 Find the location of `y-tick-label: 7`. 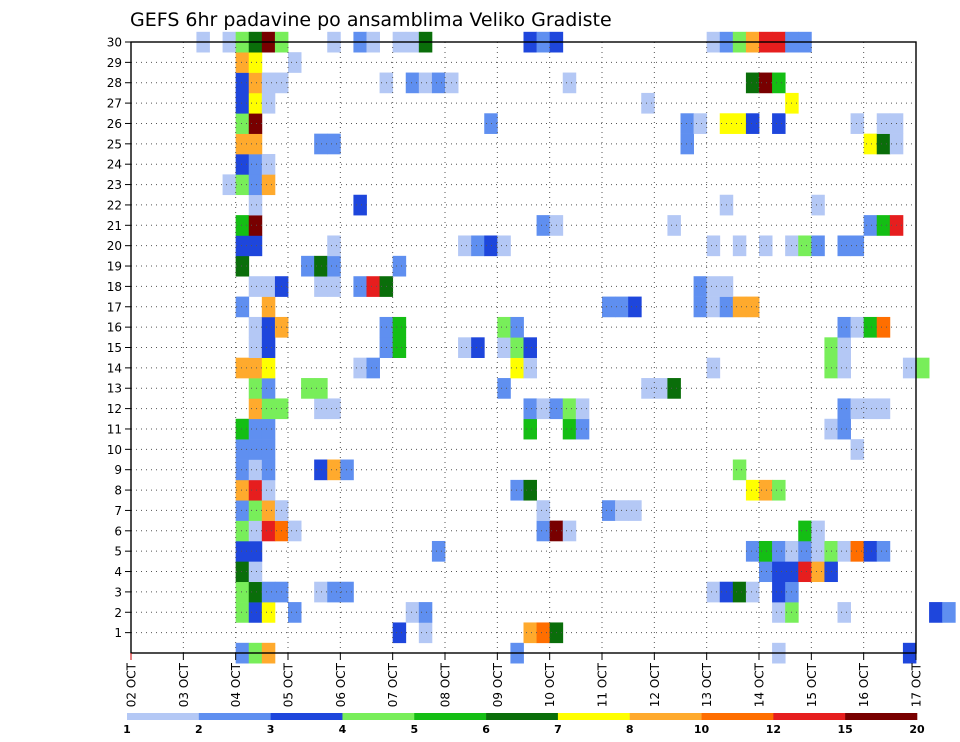

y-tick-label: 7 is located at coordinates (118, 511).